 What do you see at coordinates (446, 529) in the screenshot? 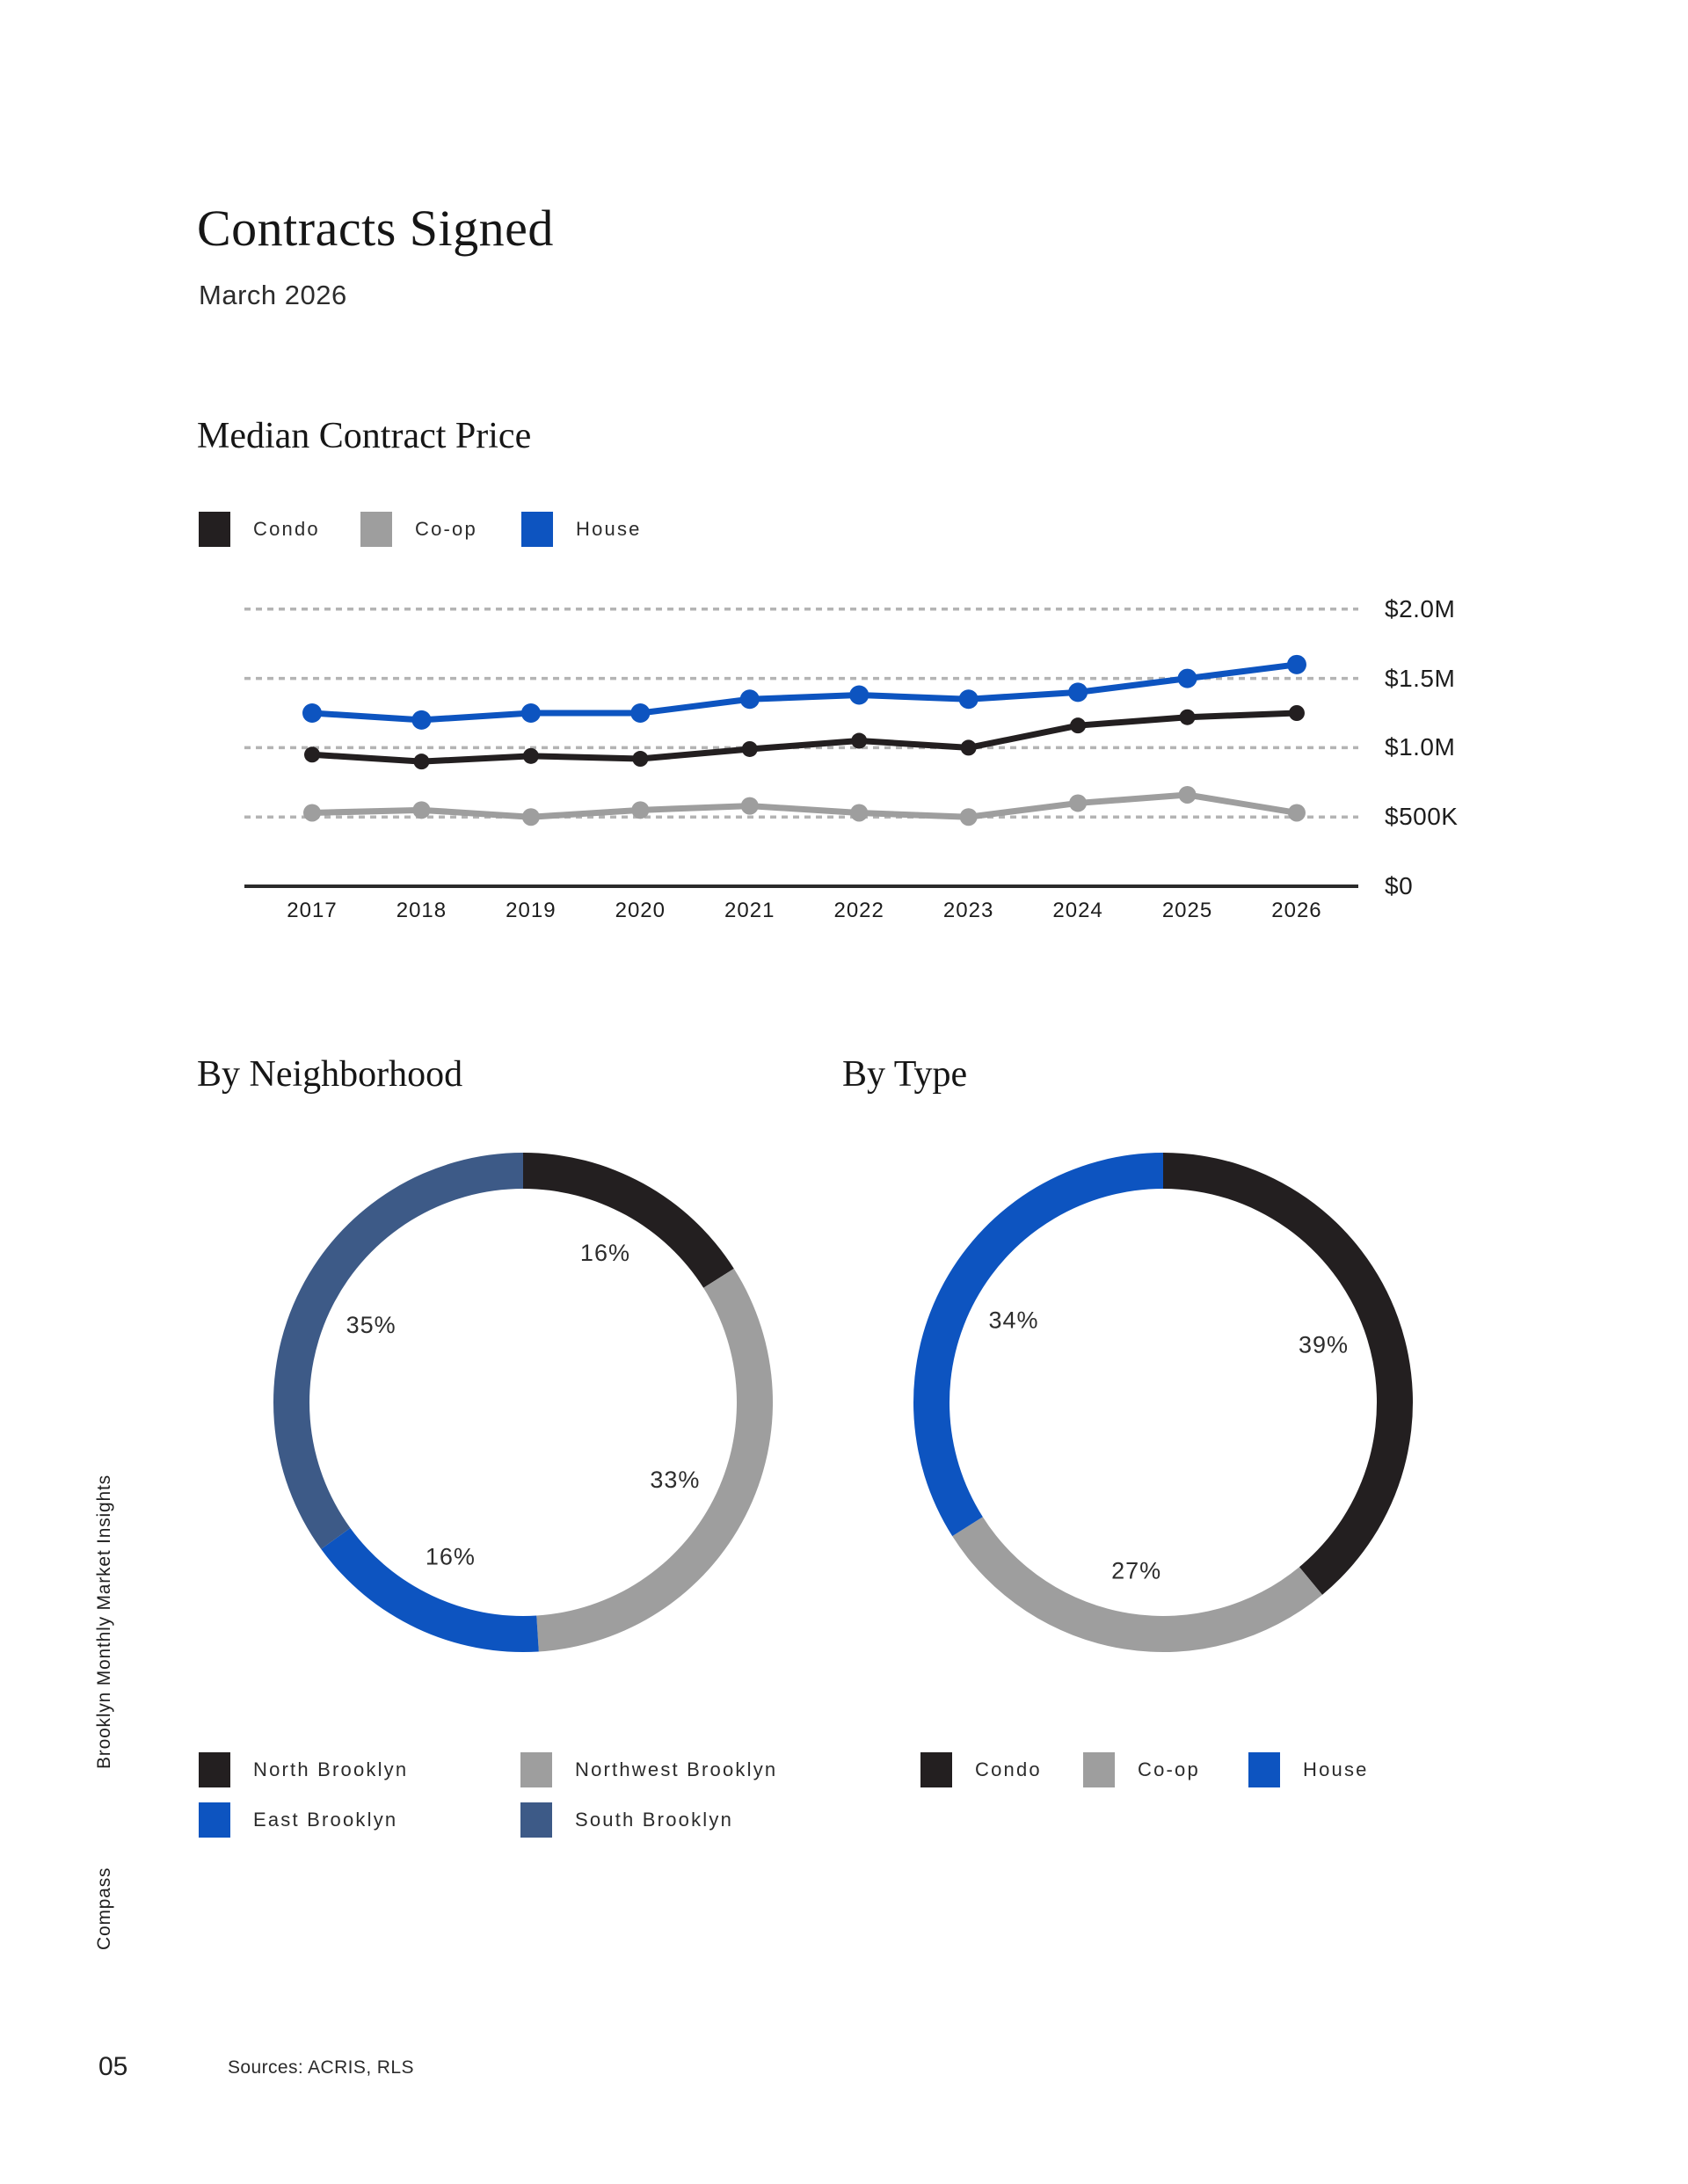
I see `legend-label: Co-op` at bounding box center [446, 529].